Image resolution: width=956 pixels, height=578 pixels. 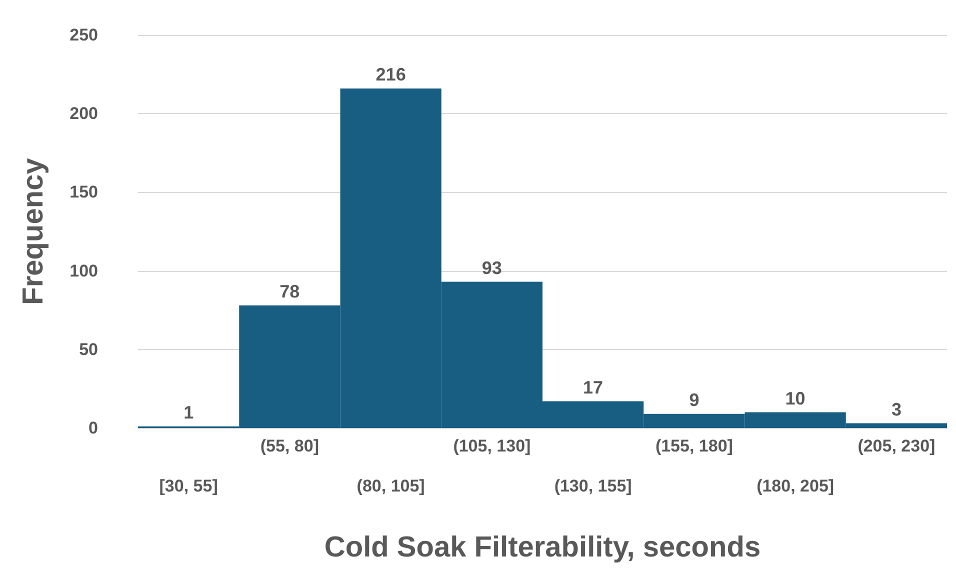 What do you see at coordinates (542, 548) in the screenshot?
I see `x-axis-title: Cold Soak Filterability, seconds` at bounding box center [542, 548].